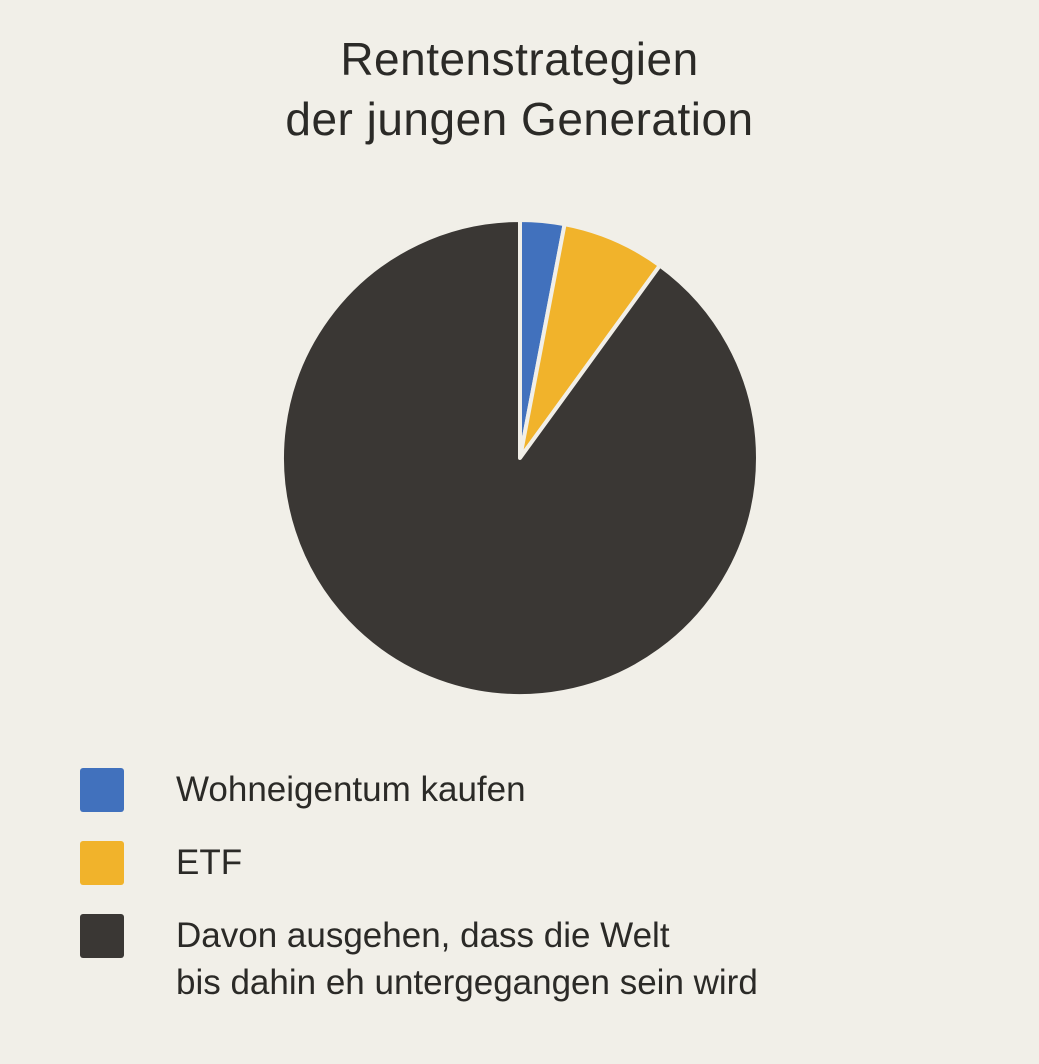  What do you see at coordinates (102, 936) in the screenshot?
I see `legend-swatch-dark` at bounding box center [102, 936].